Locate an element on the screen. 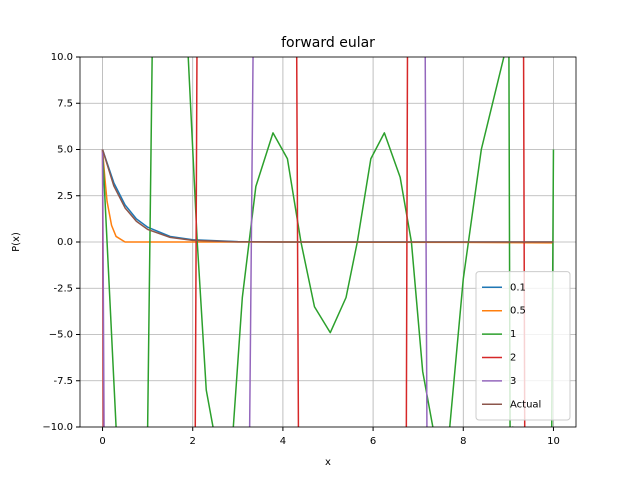 The image size is (640, 480). legend-box is located at coordinates (523, 346).